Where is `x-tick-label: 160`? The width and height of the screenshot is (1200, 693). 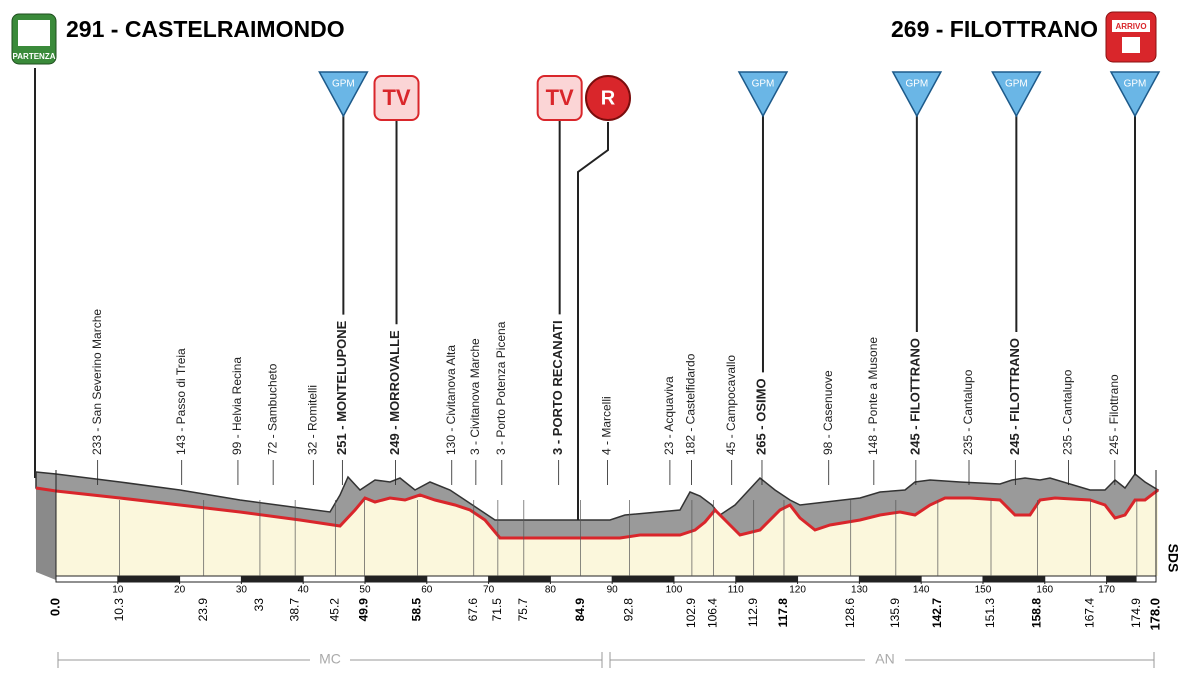
x-tick-label: 160 is located at coordinates (1044, 590).